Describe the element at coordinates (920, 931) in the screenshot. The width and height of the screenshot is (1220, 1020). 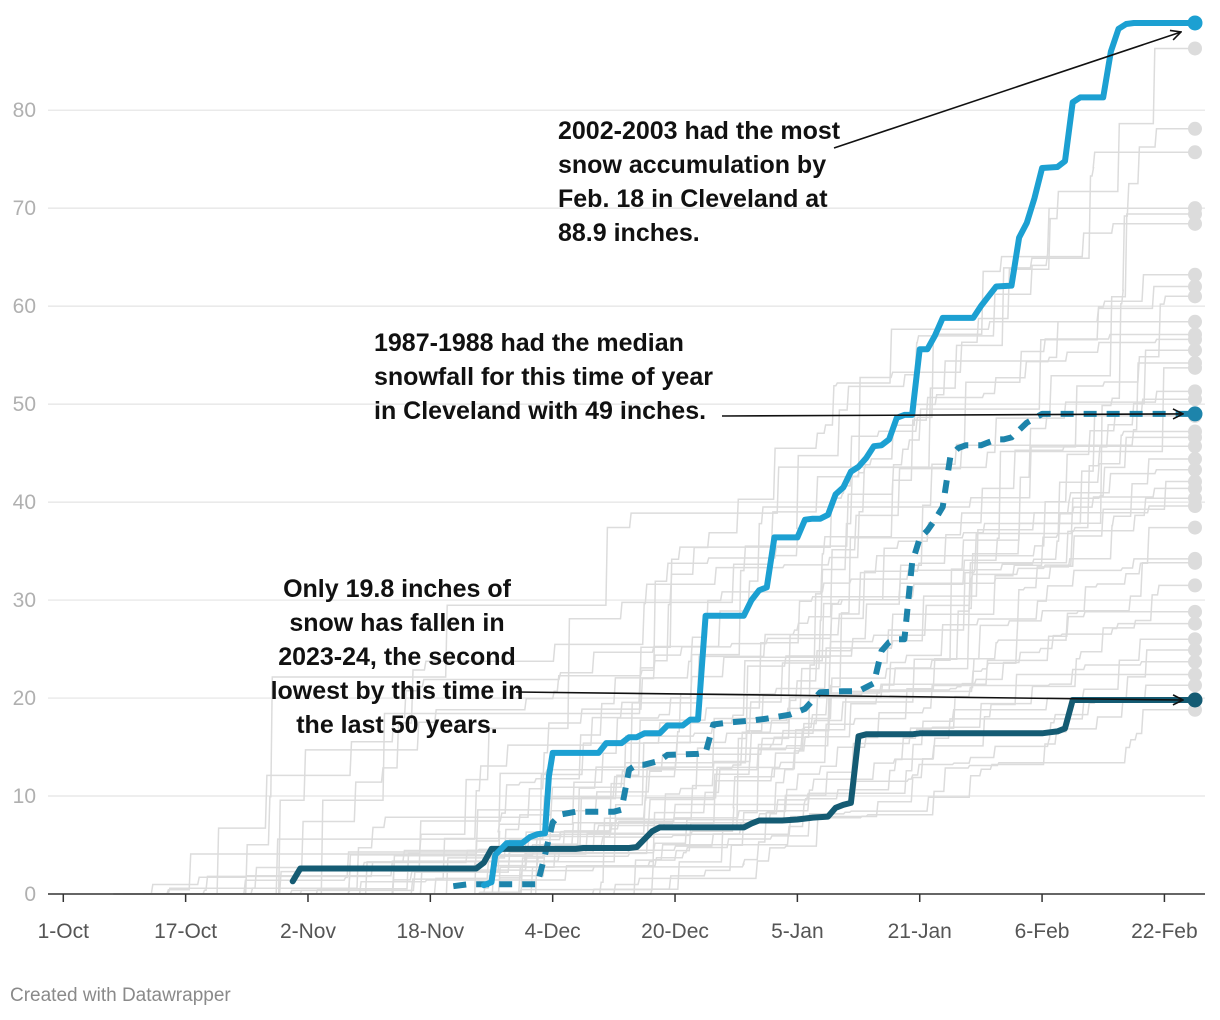
I see `x-tick-label: 21-Jan` at that location.